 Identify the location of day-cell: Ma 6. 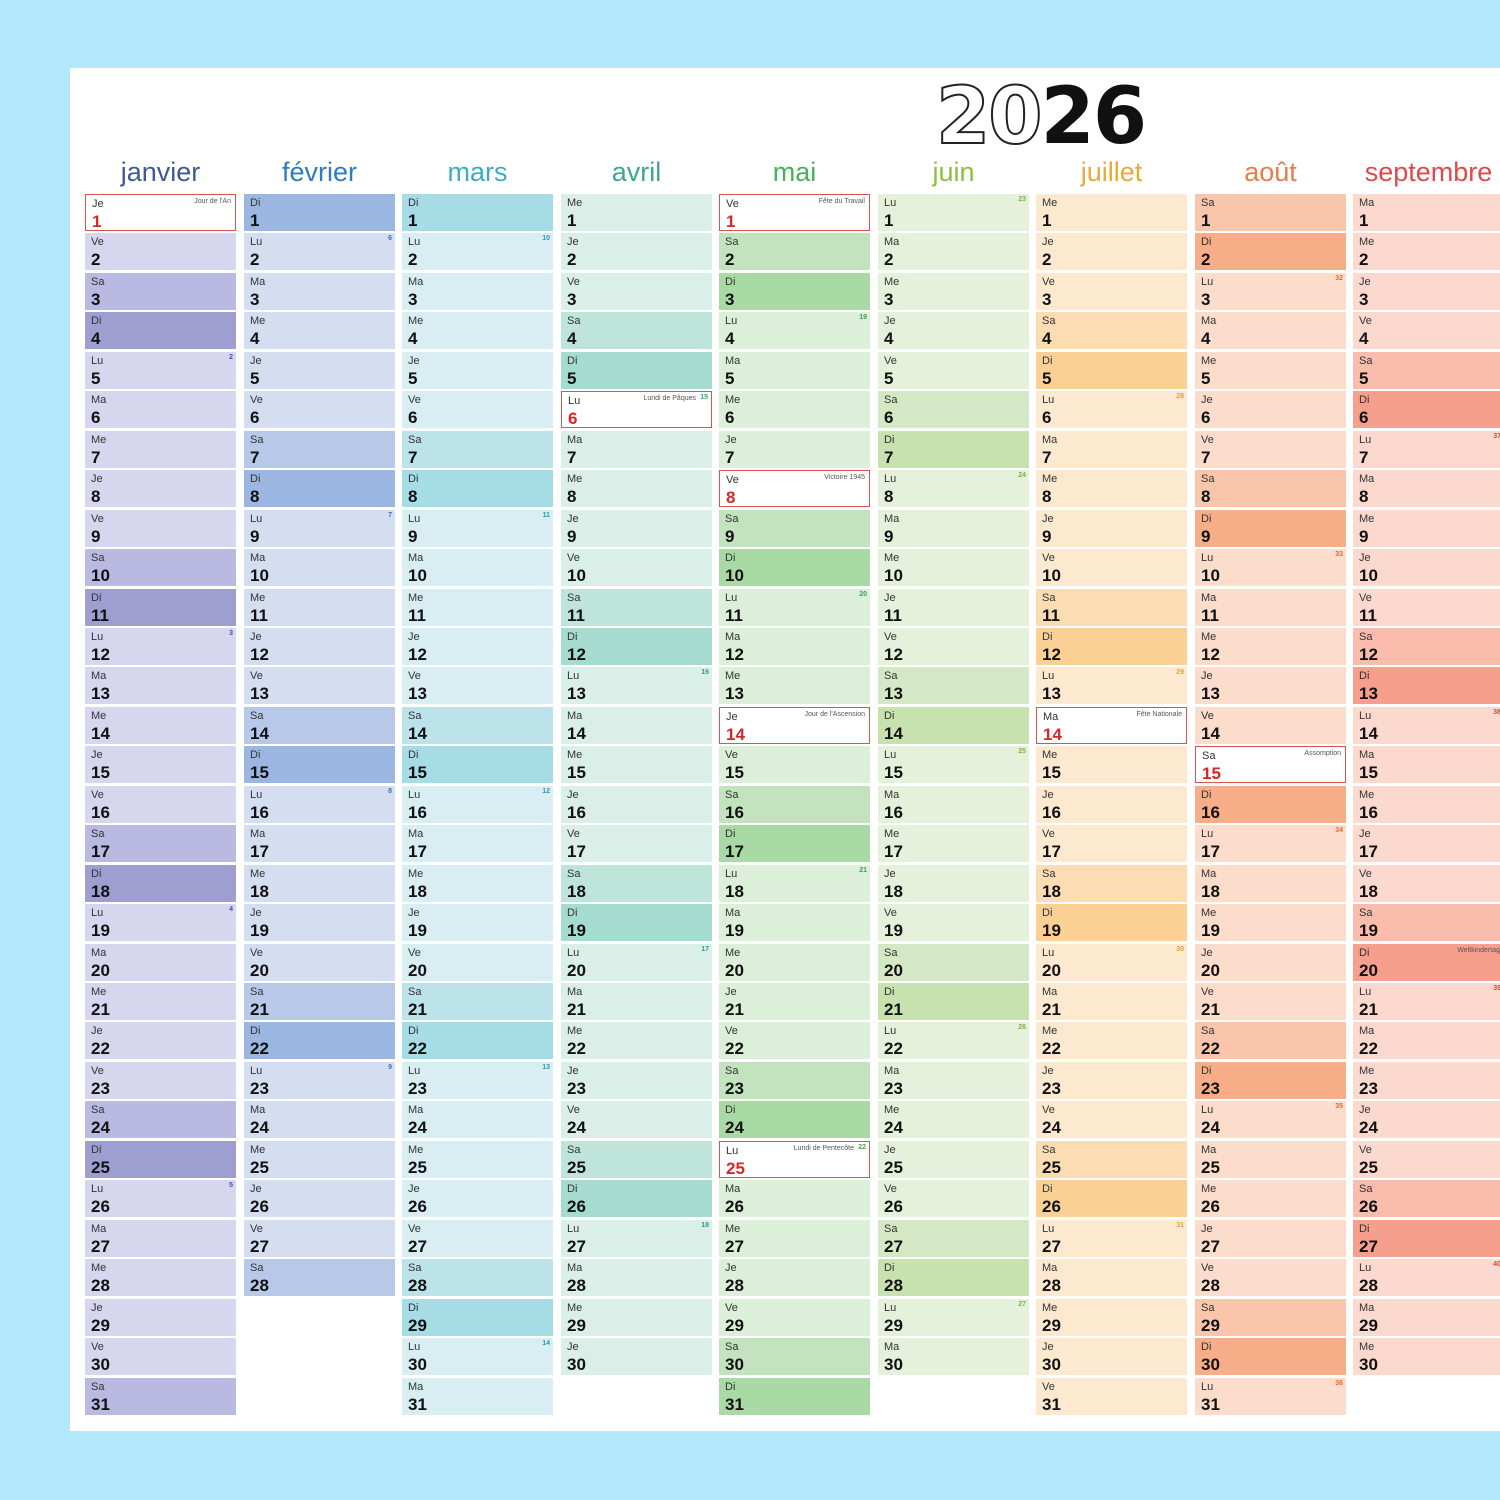
(160, 409).